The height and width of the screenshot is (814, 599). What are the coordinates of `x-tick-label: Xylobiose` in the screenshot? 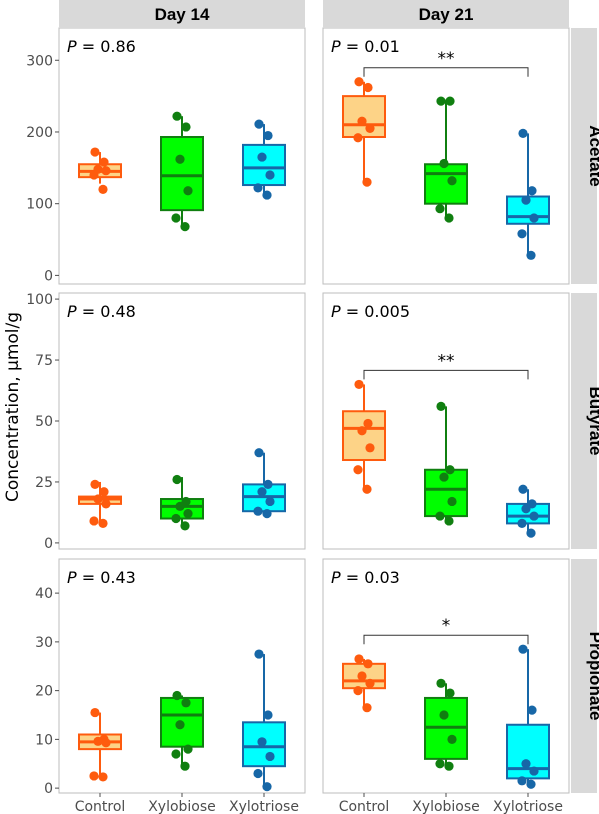 It's located at (446, 806).